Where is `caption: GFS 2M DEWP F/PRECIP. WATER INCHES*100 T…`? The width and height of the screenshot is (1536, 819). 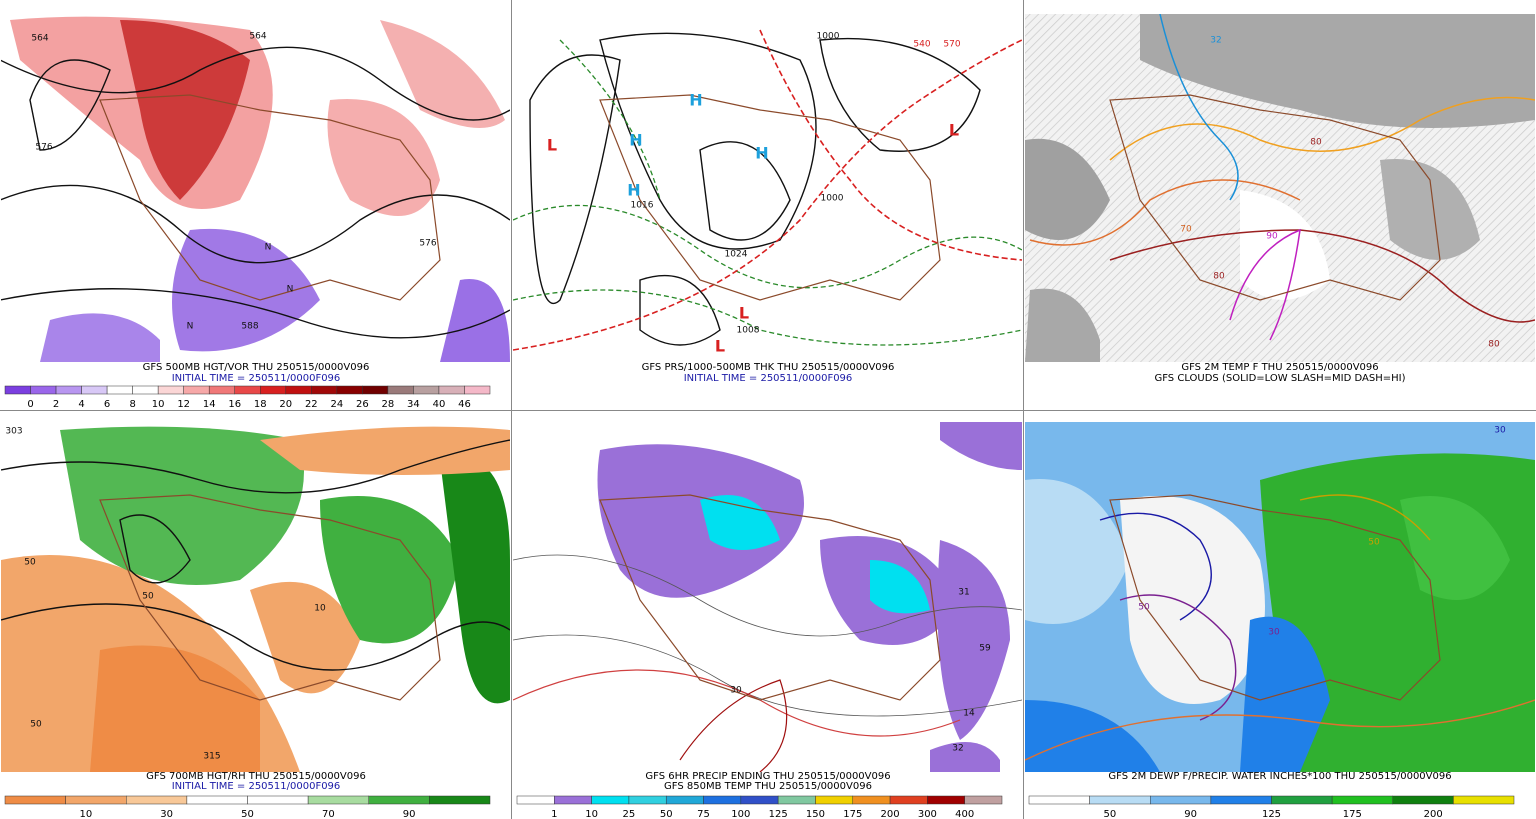 caption: GFS 2M DEWP F/PRECIP. WATER INCHES*100 T… is located at coordinates (1279, 776).